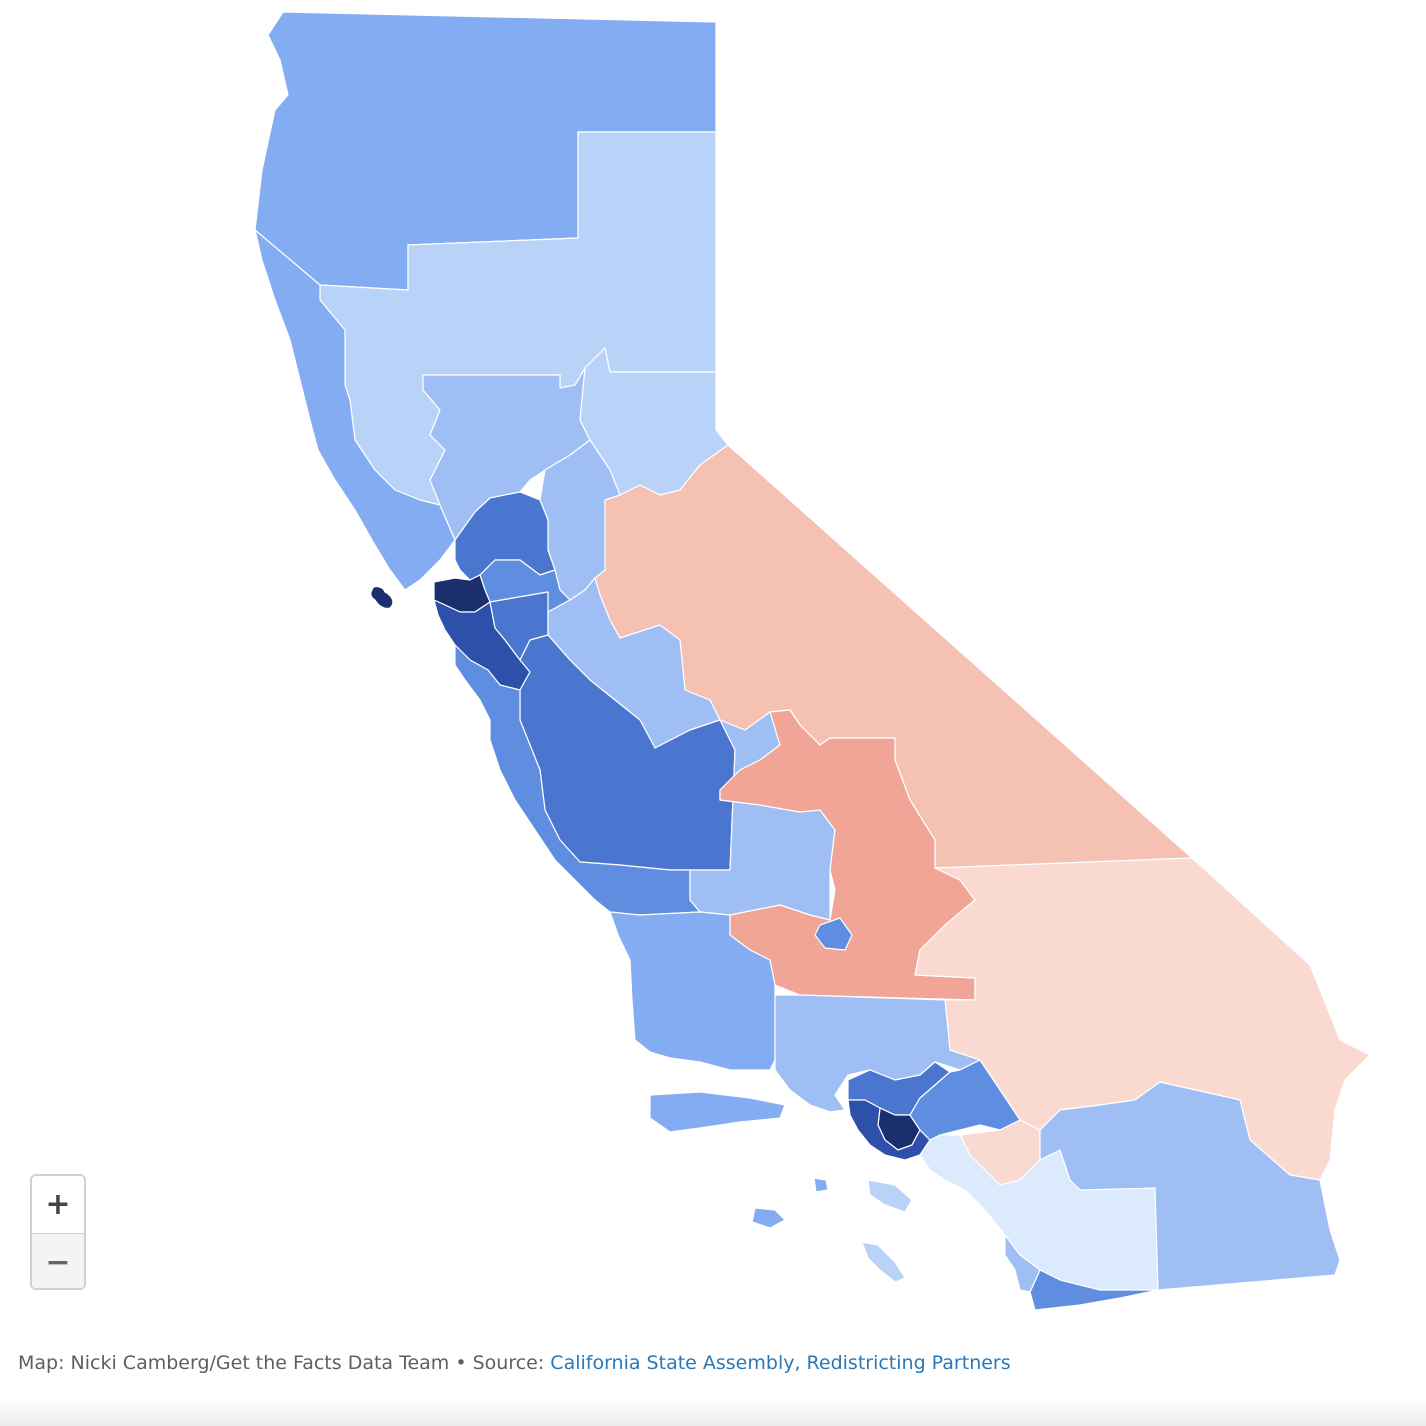  Describe the element at coordinates (713, 1411) in the screenshot. I see `bottom-edge` at that location.